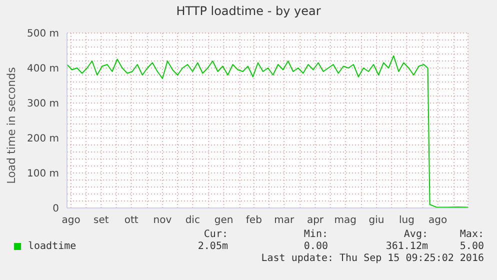 Image resolution: width=497 pixels, height=280 pixels. Describe the element at coordinates (254, 220) in the screenshot. I see `x-tick-label: feb` at that location.